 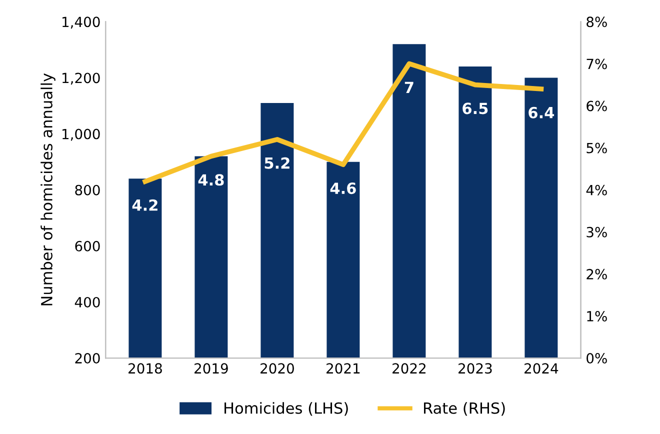 I want to click on x-tick-label: 2024, so click(x=541, y=368).